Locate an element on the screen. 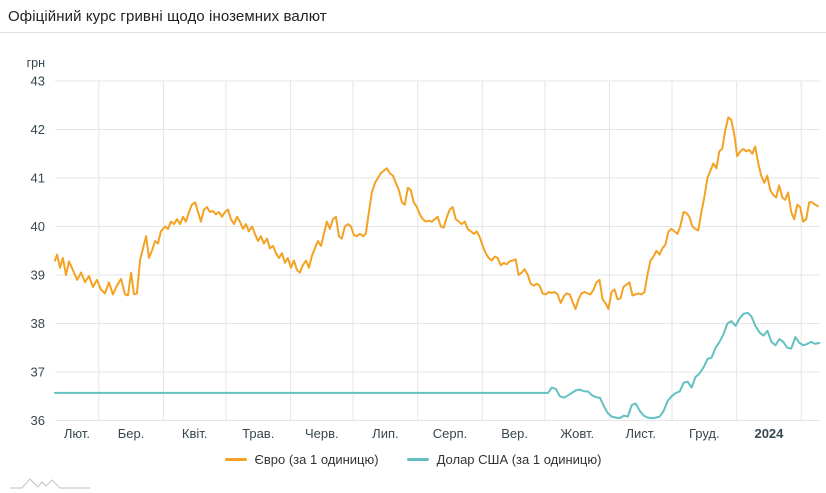 The height and width of the screenshot is (493, 826). y-axis-tick-label: 39 is located at coordinates (38, 275).